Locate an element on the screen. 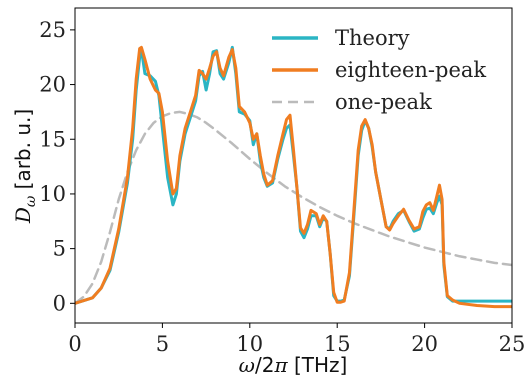  legend: Theory eighteen-peak one-peak is located at coordinates (379, 70).